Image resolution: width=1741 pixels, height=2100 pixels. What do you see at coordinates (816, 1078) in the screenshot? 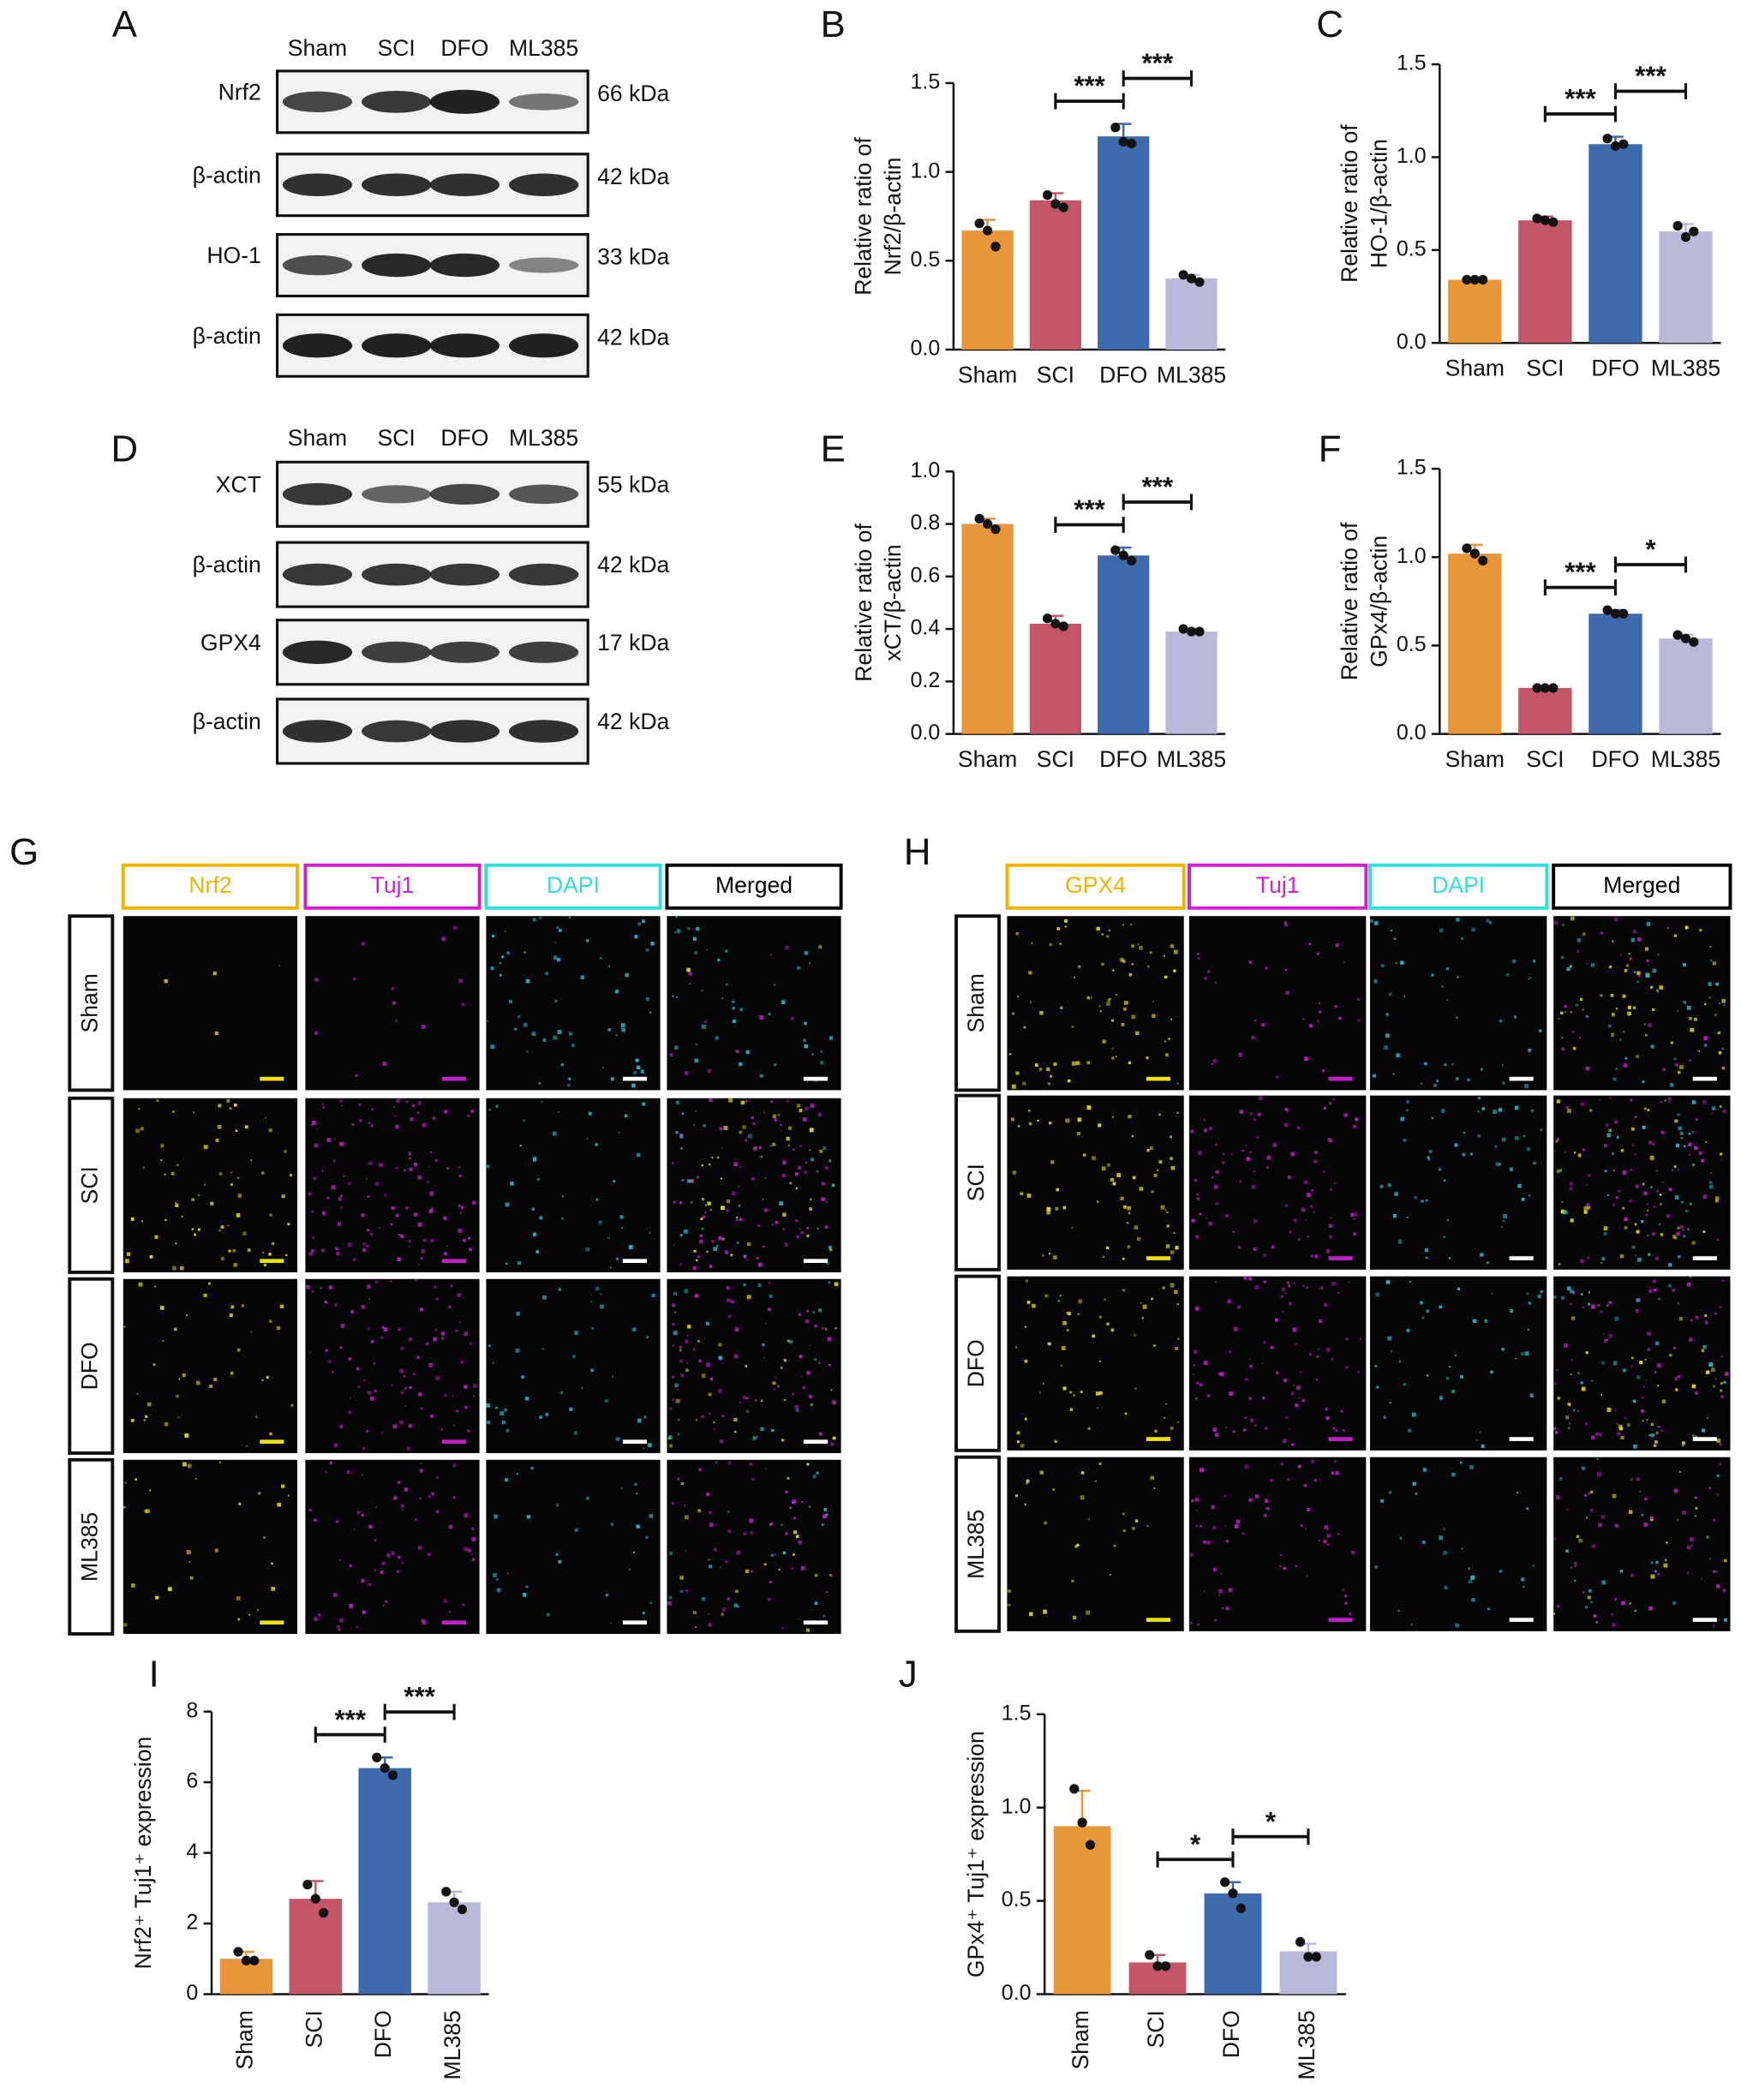
I see `scale-bar` at bounding box center [816, 1078].